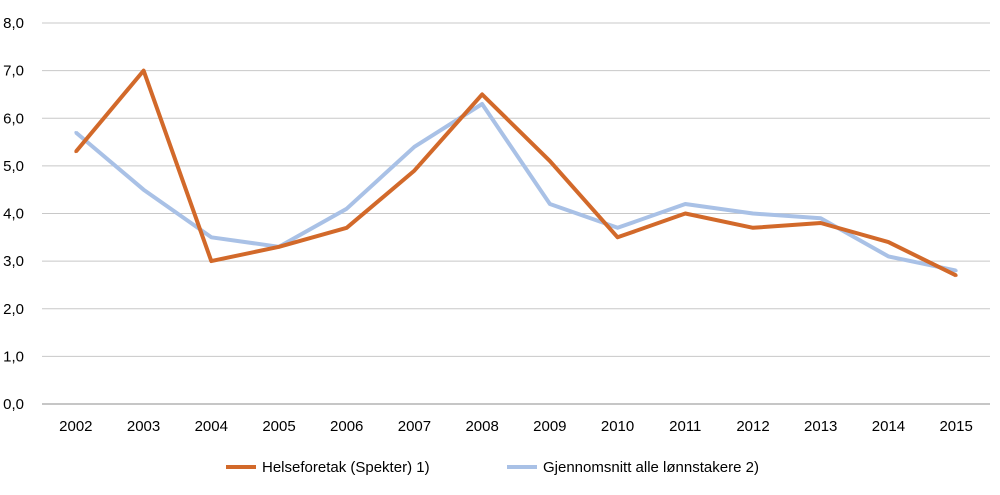 The image size is (1000, 495). What do you see at coordinates (13, 166) in the screenshot?
I see `y-tick-label: 5,0` at bounding box center [13, 166].